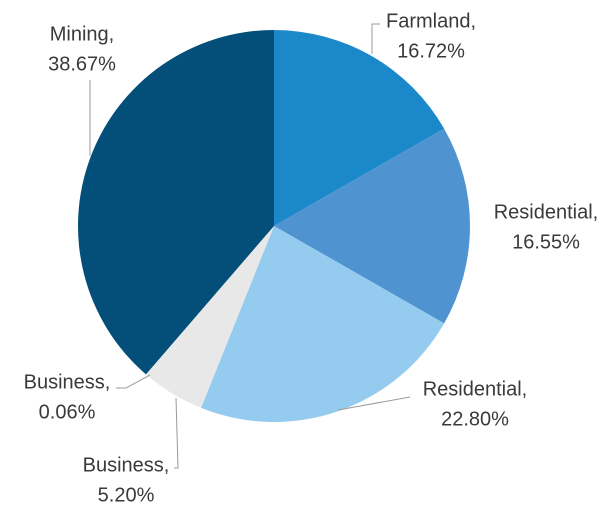  What do you see at coordinates (431, 51) in the screenshot?
I see `slice-value-label: 16.72%` at bounding box center [431, 51].